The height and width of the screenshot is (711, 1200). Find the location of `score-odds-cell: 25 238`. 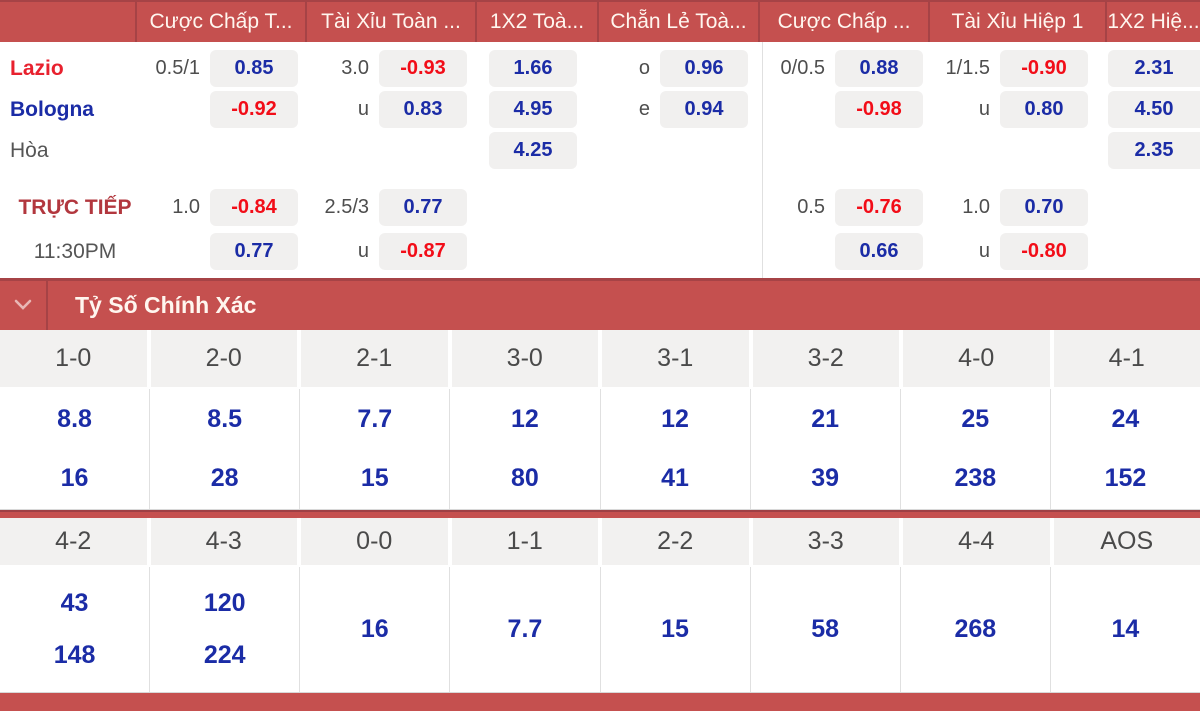

score-odds-cell: 25 238 is located at coordinates (974, 449).